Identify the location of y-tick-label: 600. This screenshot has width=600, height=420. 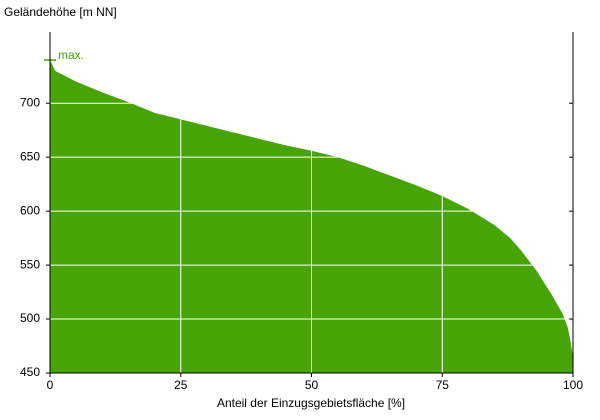
(30, 210).